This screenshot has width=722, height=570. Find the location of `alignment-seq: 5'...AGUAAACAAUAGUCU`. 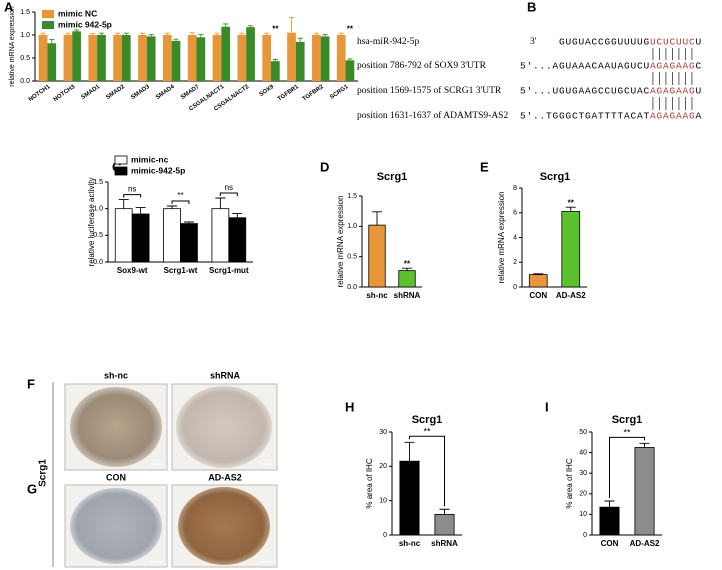

alignment-seq: 5'...AGUAAACAAUAGUCU is located at coordinates (585, 66).